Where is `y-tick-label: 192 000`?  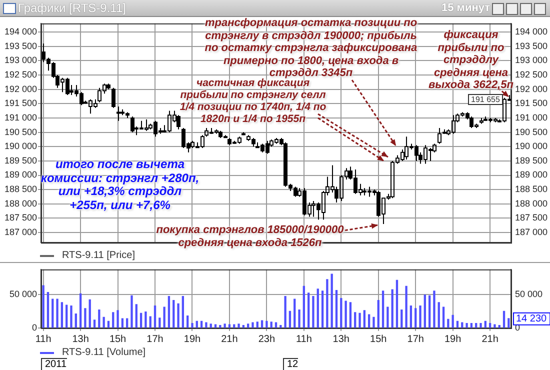
y-tick-label: 192 000 is located at coordinates (20, 89).